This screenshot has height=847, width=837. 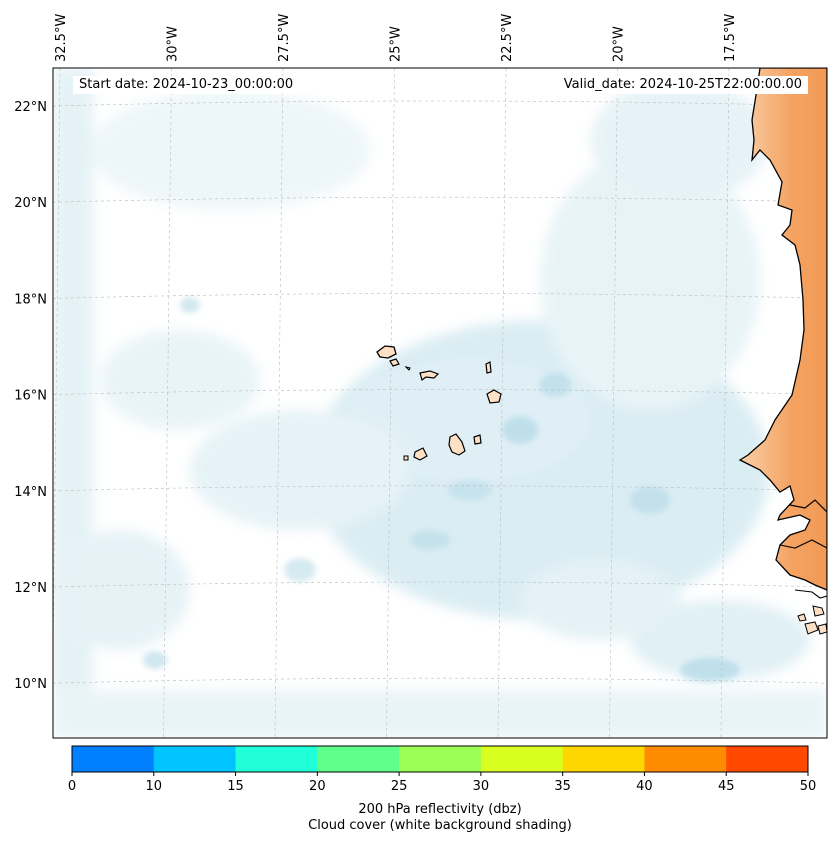 I want to click on latitude-label: 14°N, so click(x=30, y=492).